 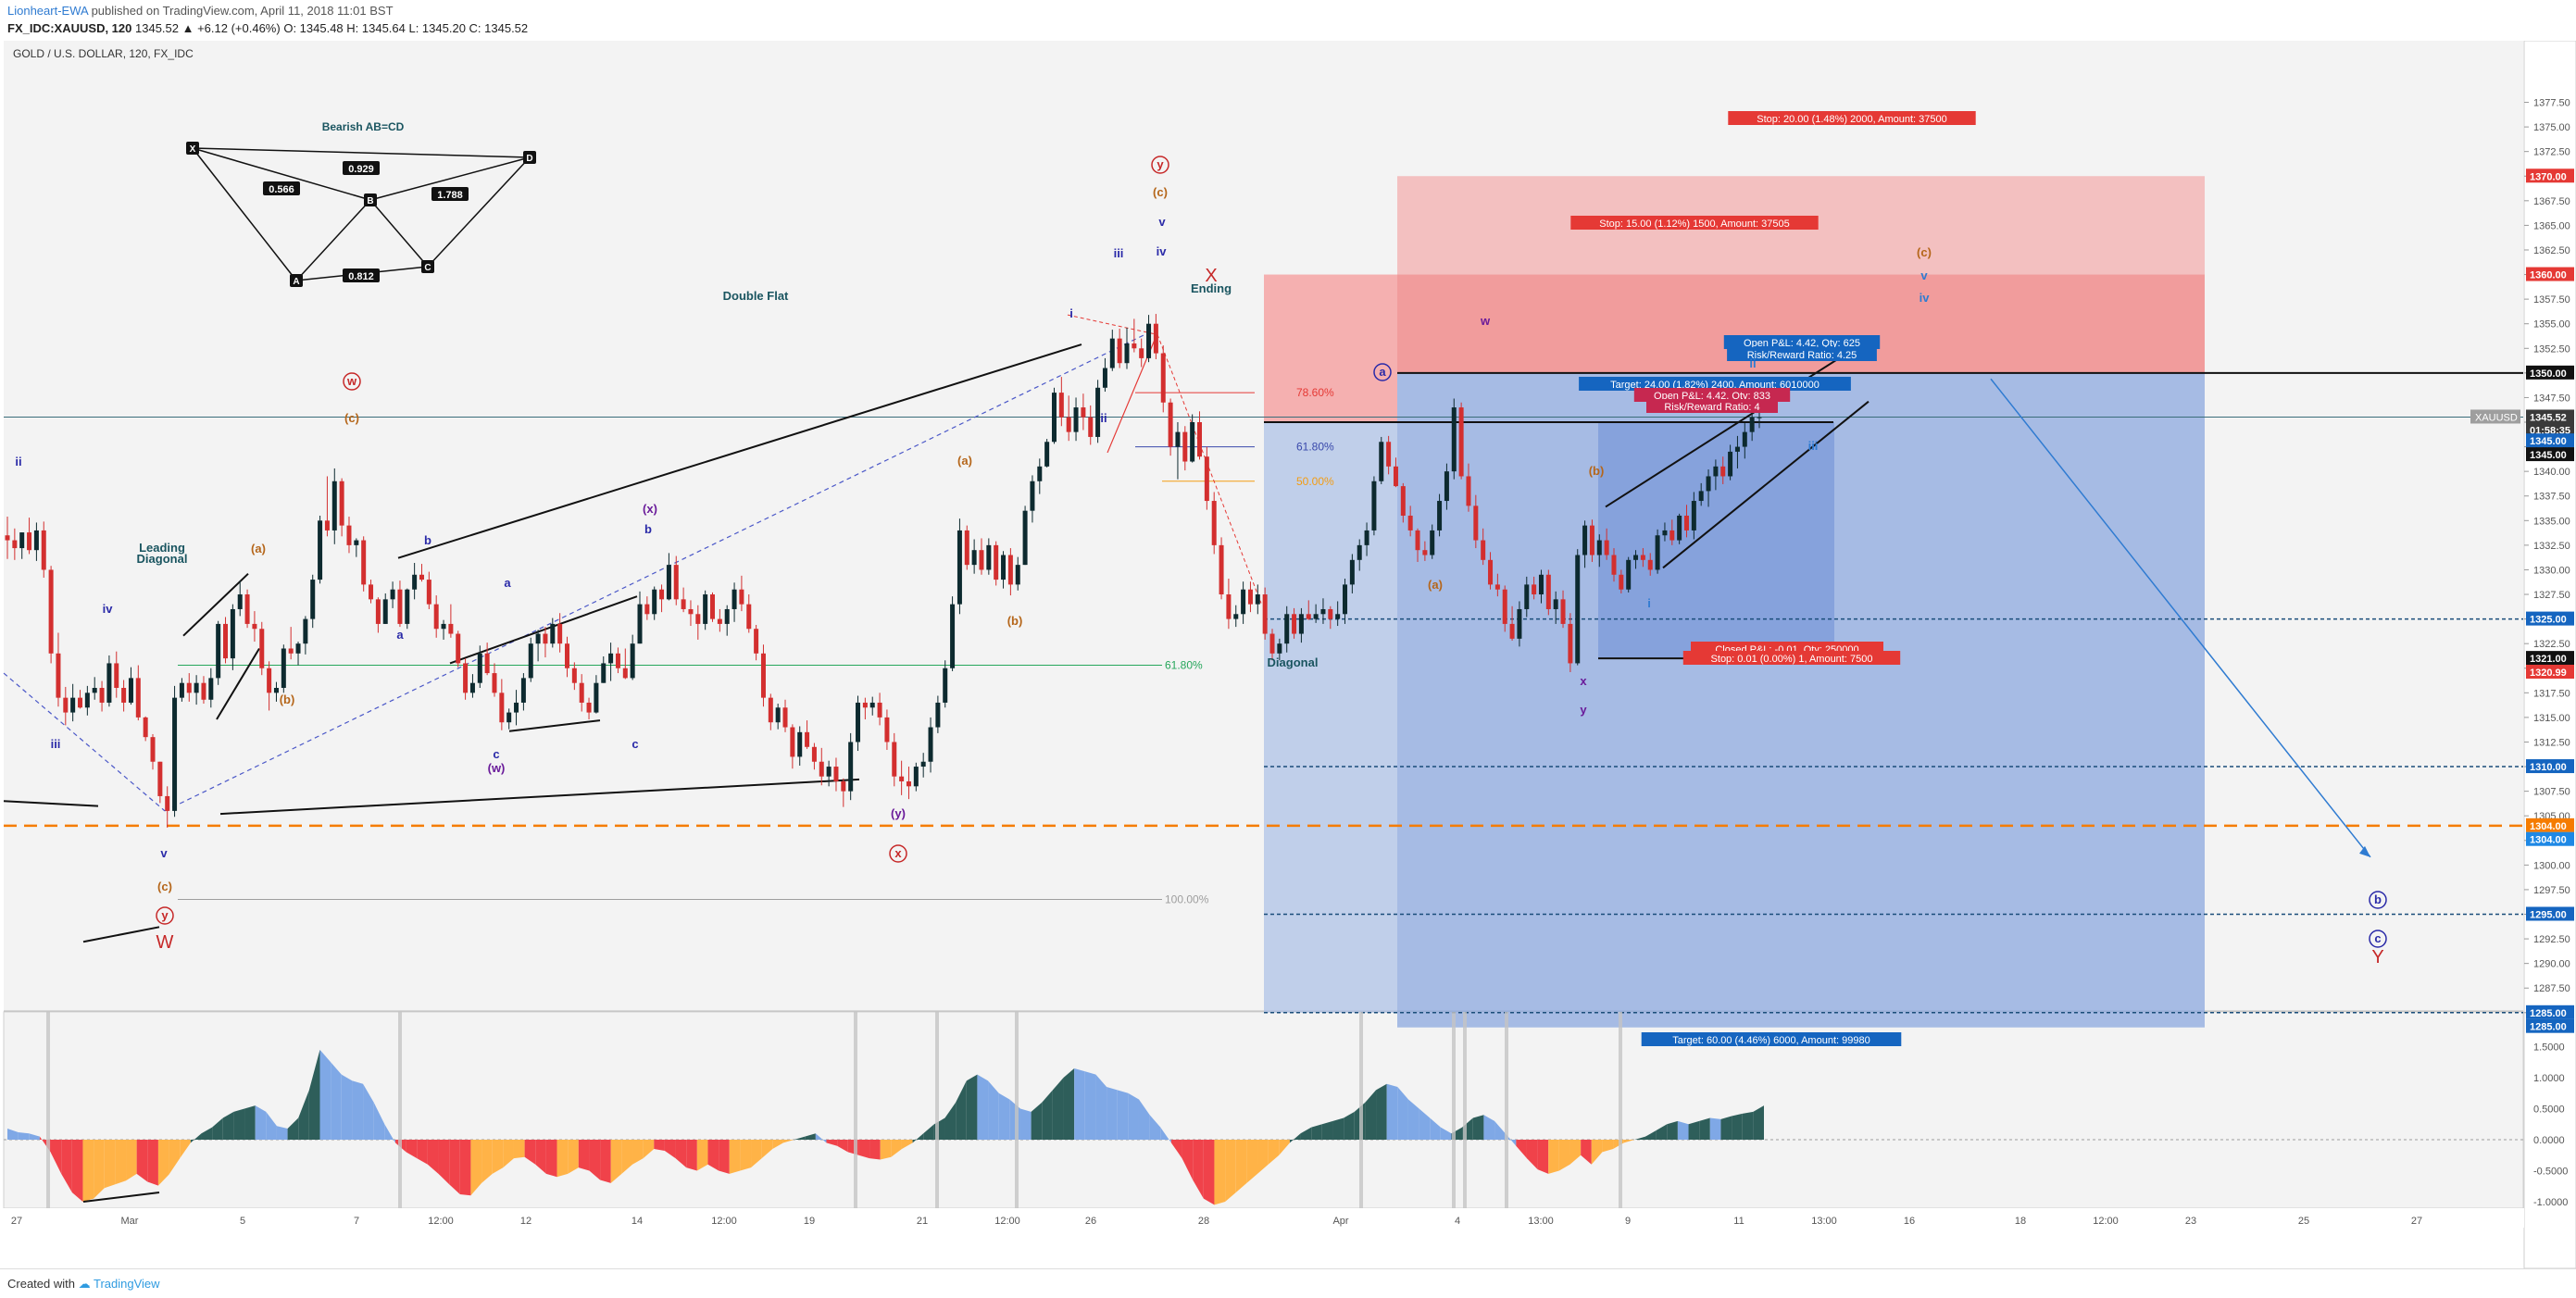 What do you see at coordinates (1263, 1110) in the screenshot?
I see `oscillator-pane` at bounding box center [1263, 1110].